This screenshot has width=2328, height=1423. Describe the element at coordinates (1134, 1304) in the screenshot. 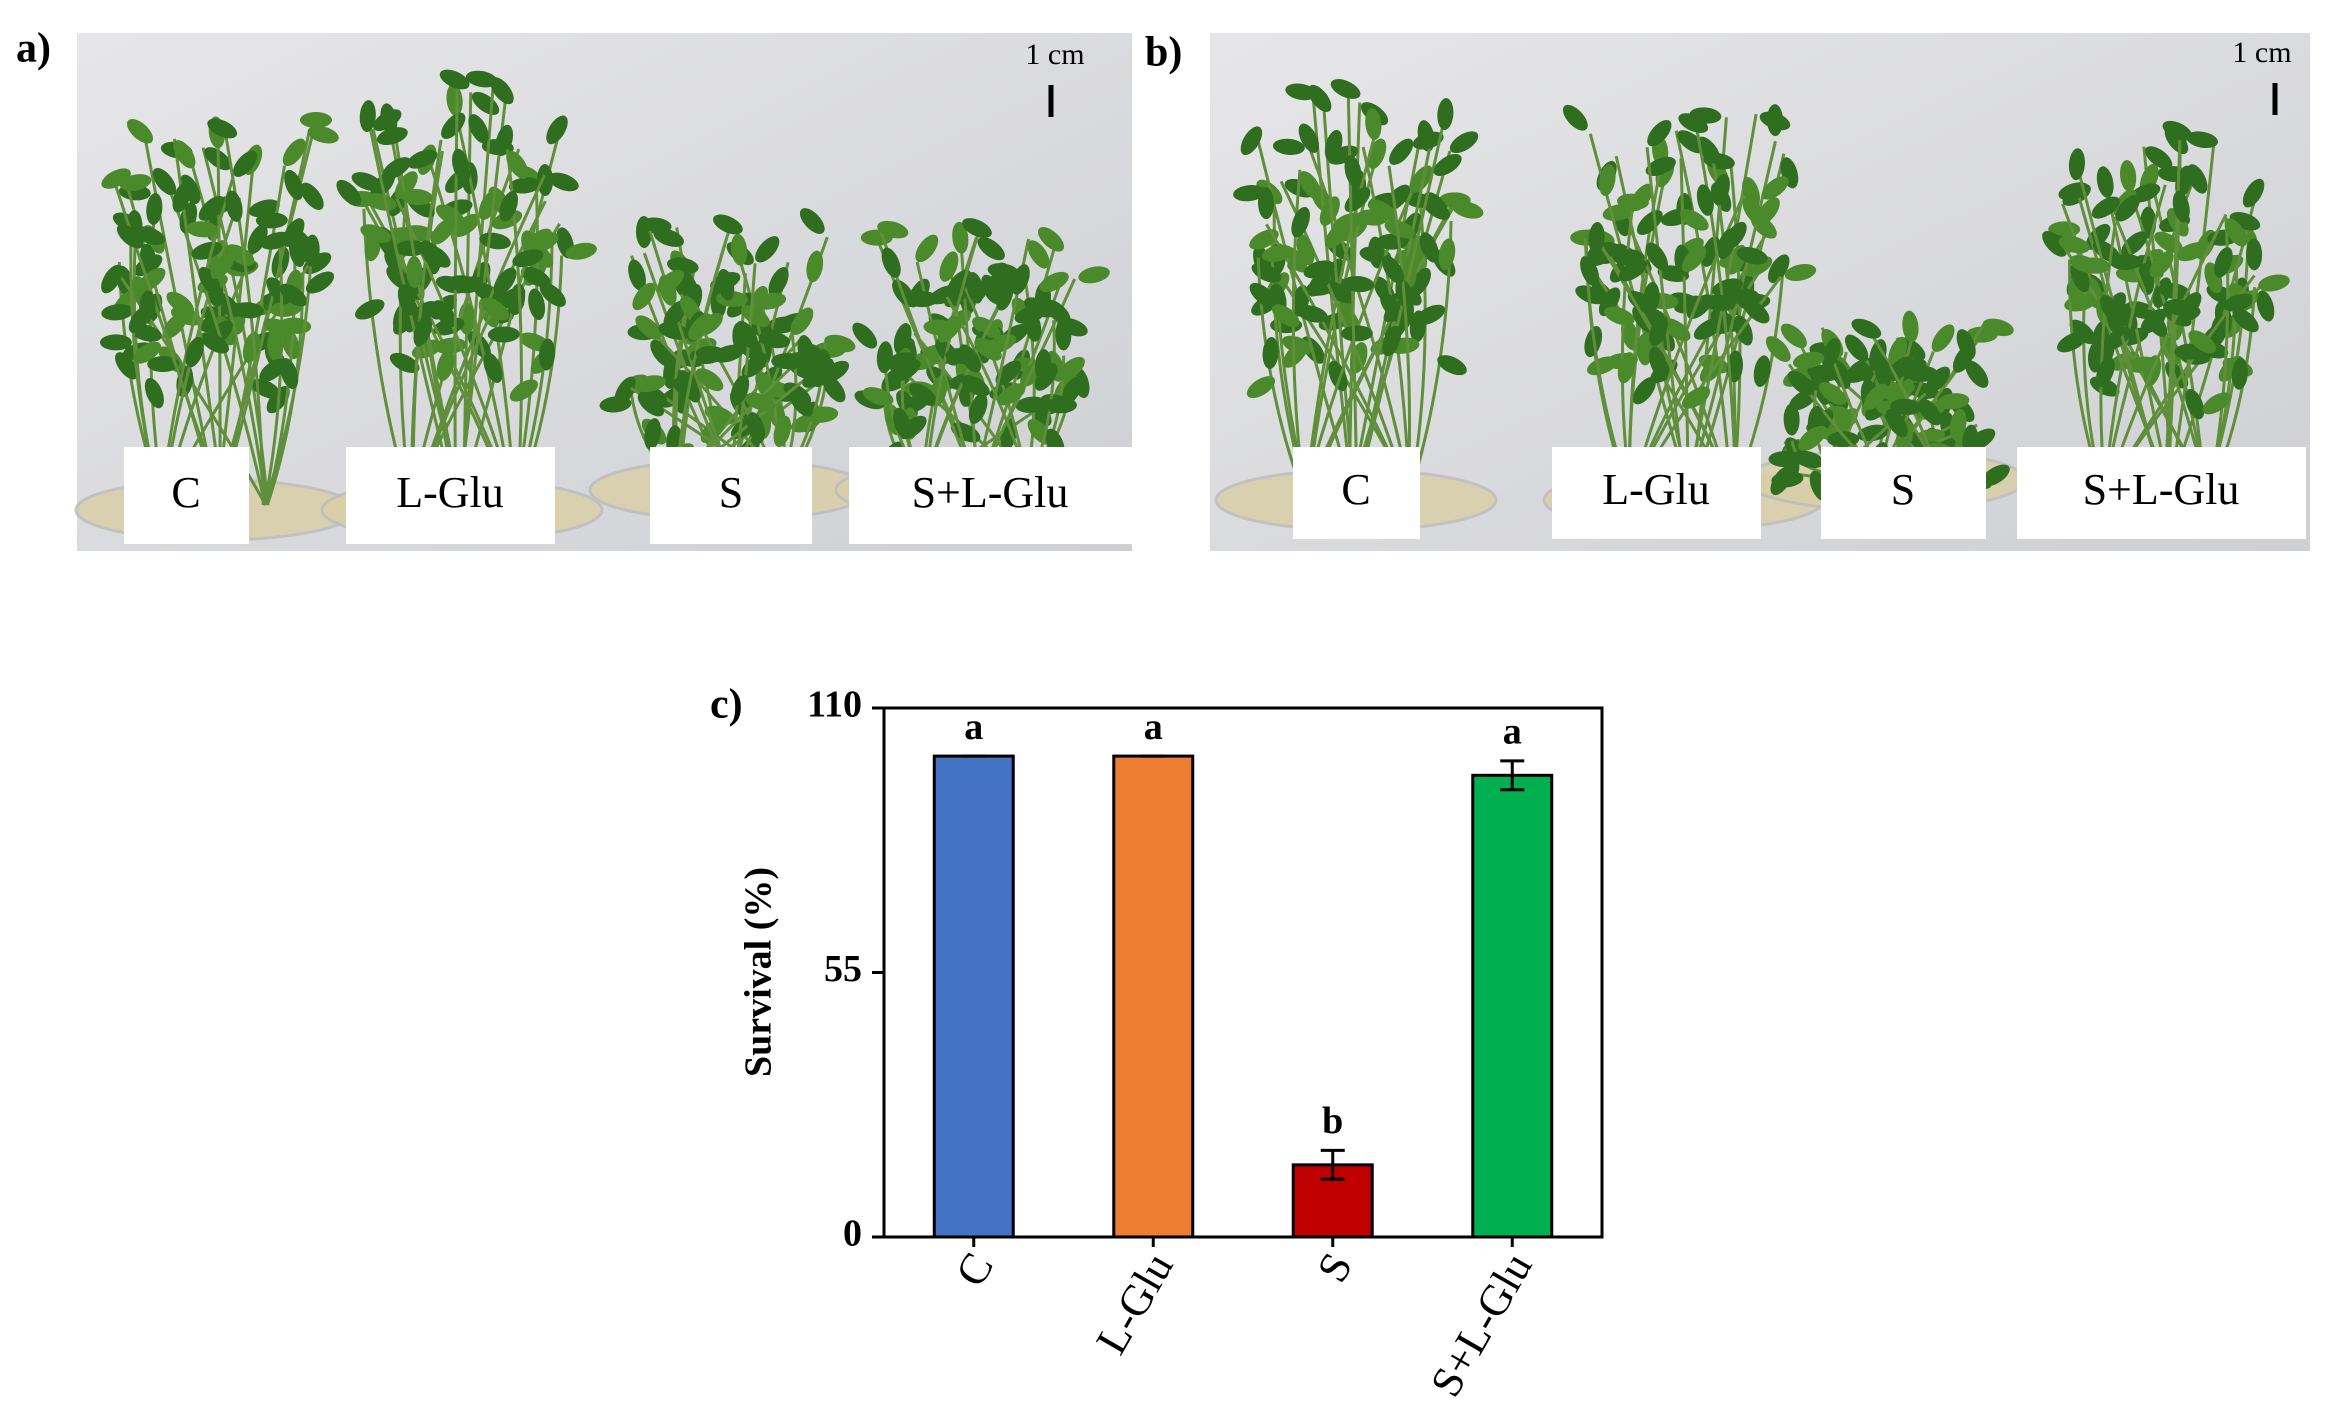

I see `x-tick-label: L-Glu` at that location.